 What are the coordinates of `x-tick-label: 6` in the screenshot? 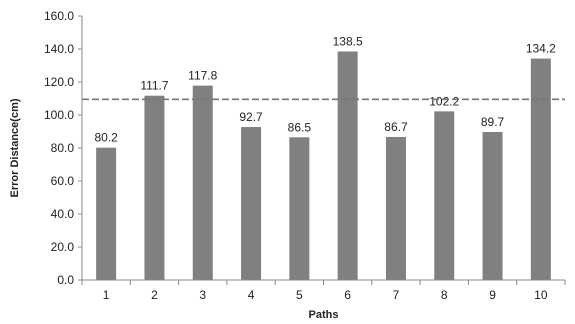 It's located at (347, 295).